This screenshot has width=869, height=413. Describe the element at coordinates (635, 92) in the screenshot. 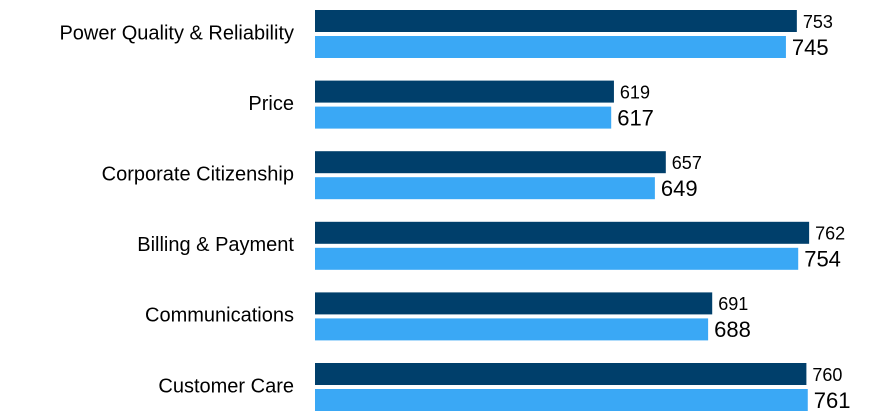

I see `value-label: 619` at that location.